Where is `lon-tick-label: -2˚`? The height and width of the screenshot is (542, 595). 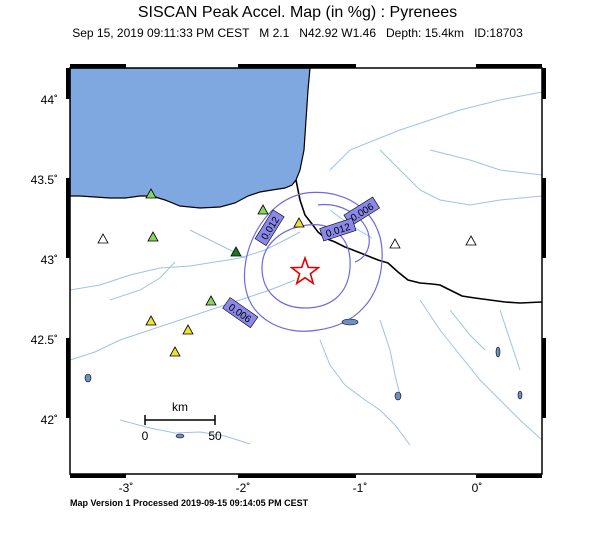 lon-tick-label: -2˚ is located at coordinates (243, 488).